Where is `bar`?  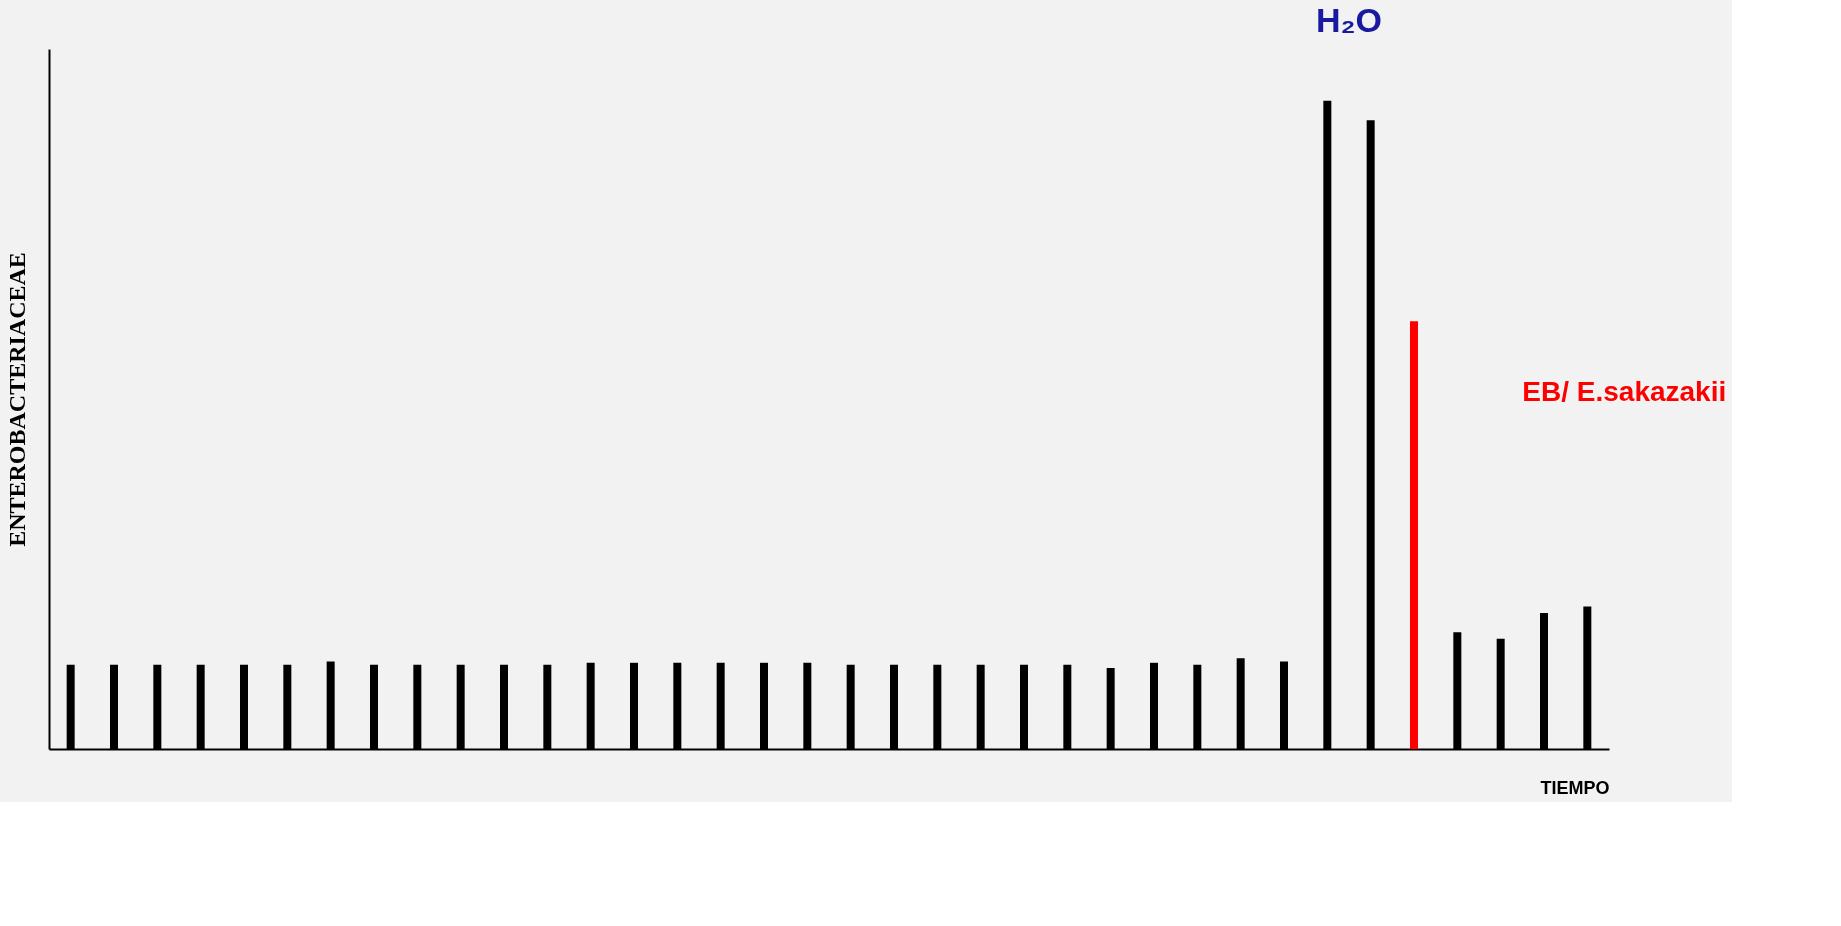 bar is located at coordinates (1414, 535).